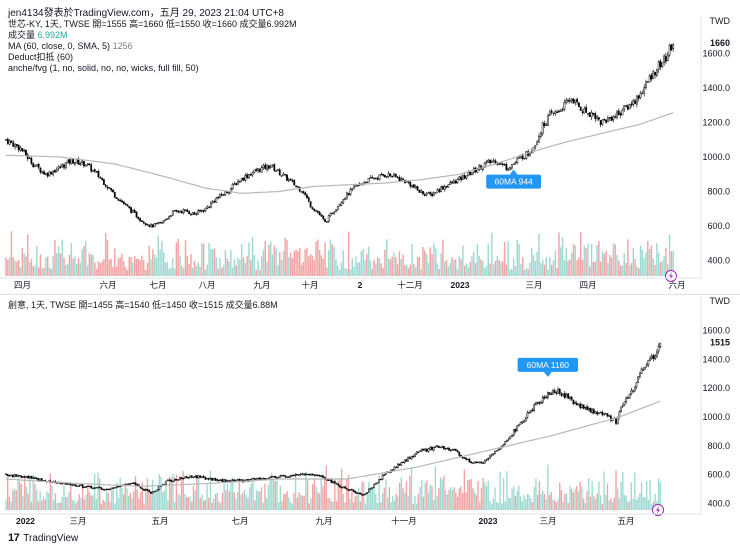 The image size is (740, 550). What do you see at coordinates (718, 192) in the screenshot?
I see `y-tick-label: 800.0` at bounding box center [718, 192].